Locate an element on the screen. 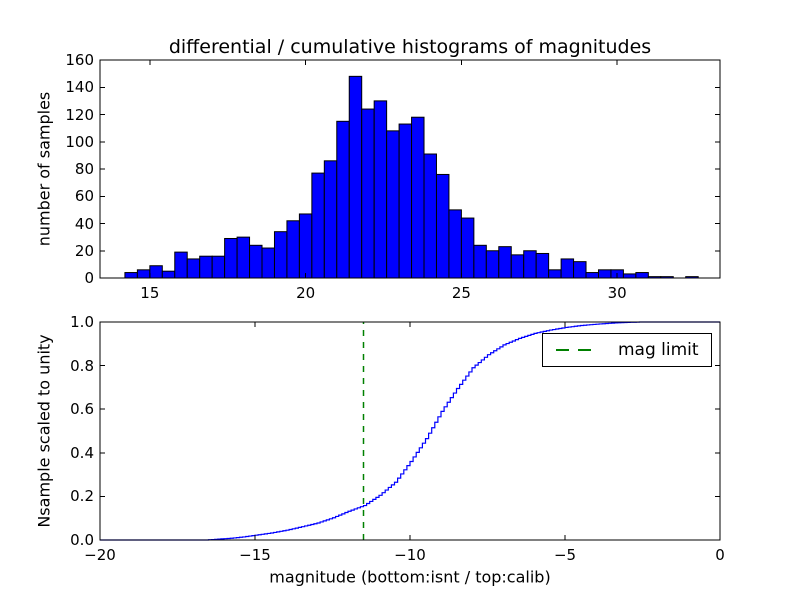  legend-box: mag limit is located at coordinates (627, 350).